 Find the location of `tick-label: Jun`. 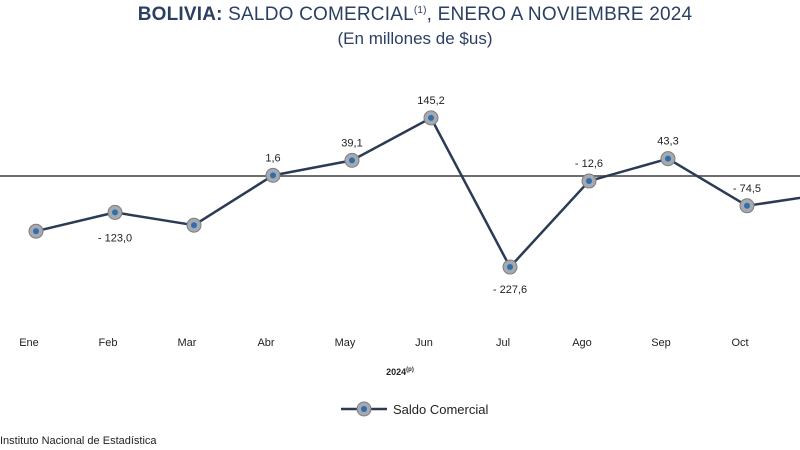

tick-label: Jun is located at coordinates (424, 343).